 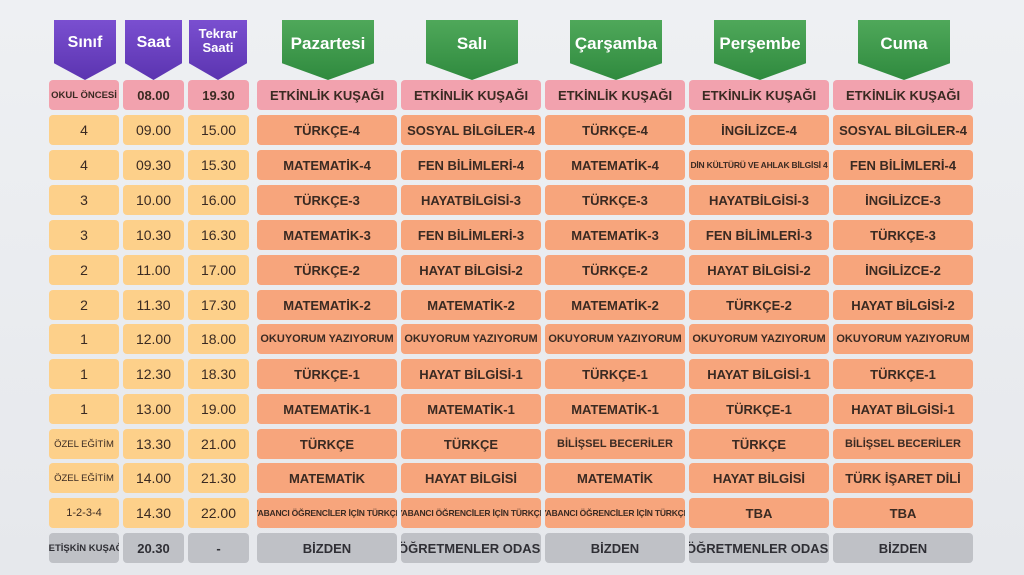 I want to click on cell-saat: 08.00, so click(x=153, y=95).